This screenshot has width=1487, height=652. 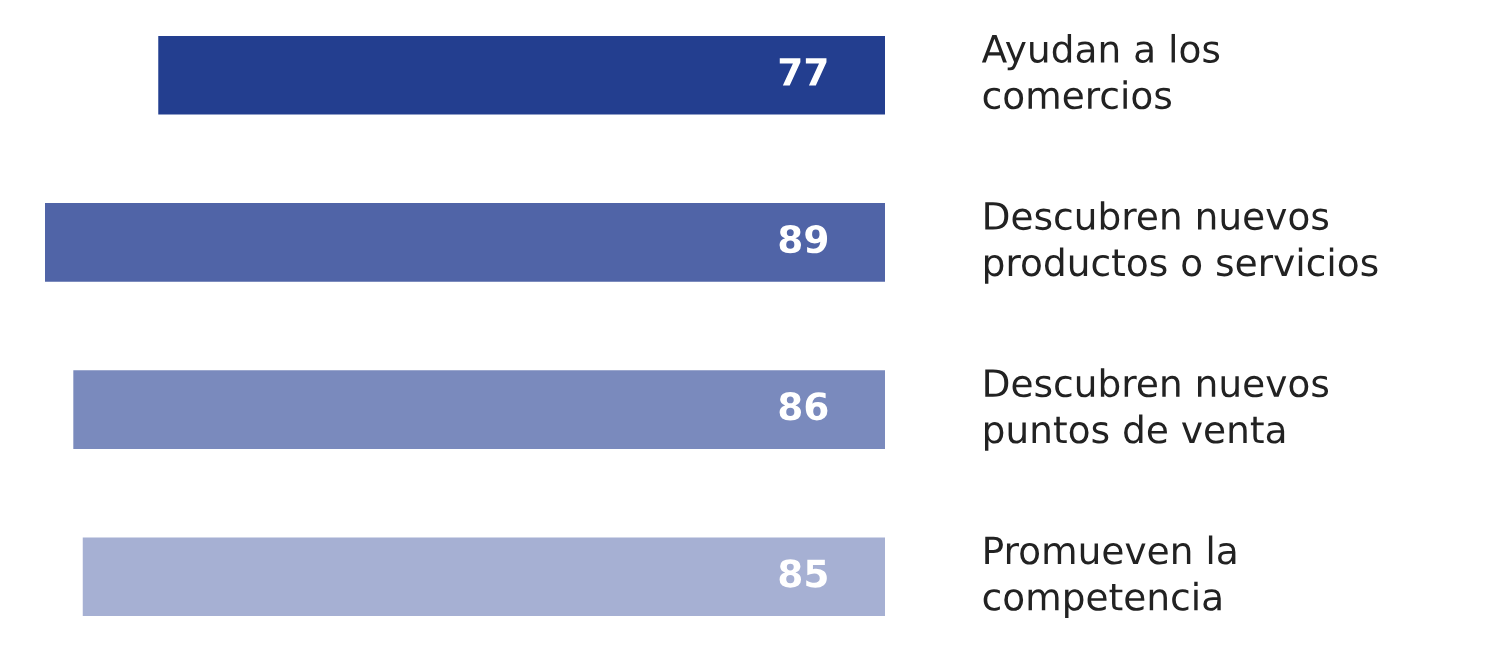 What do you see at coordinates (803, 573) in the screenshot?
I see `data-label: 85` at bounding box center [803, 573].